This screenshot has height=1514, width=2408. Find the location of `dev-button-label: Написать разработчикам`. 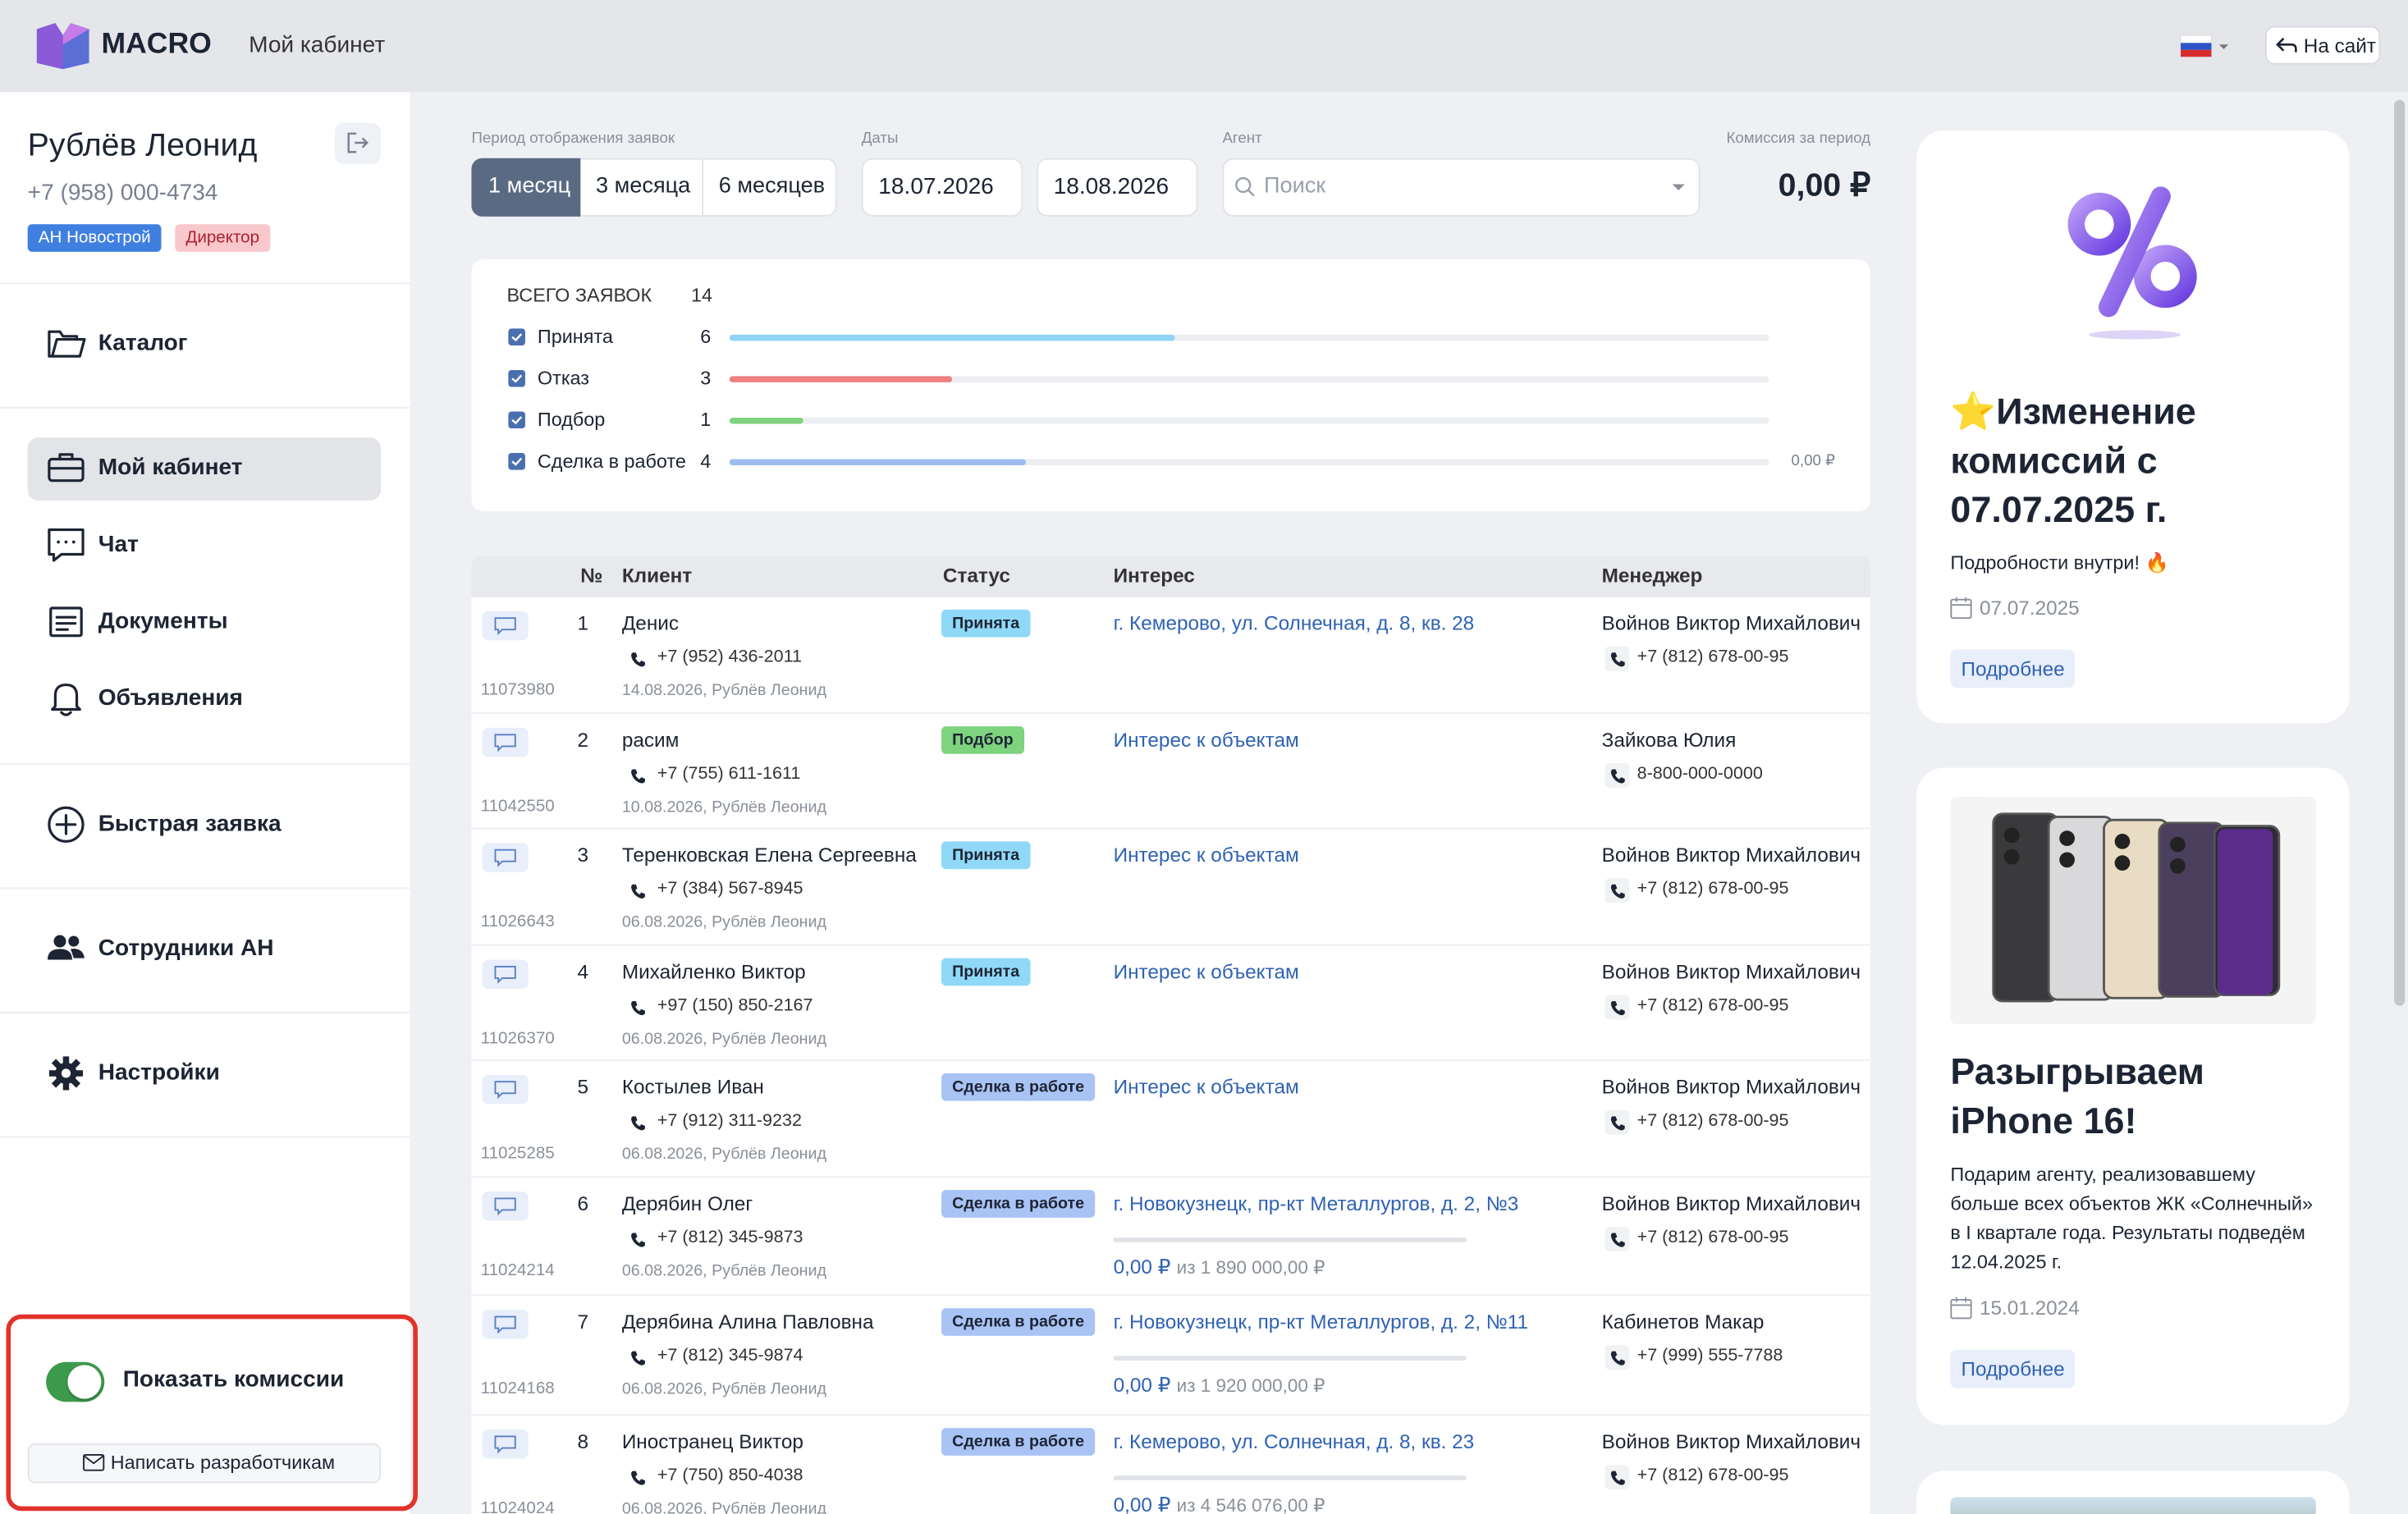

dev-button-label: Написать разработчикам is located at coordinates (223, 1463).